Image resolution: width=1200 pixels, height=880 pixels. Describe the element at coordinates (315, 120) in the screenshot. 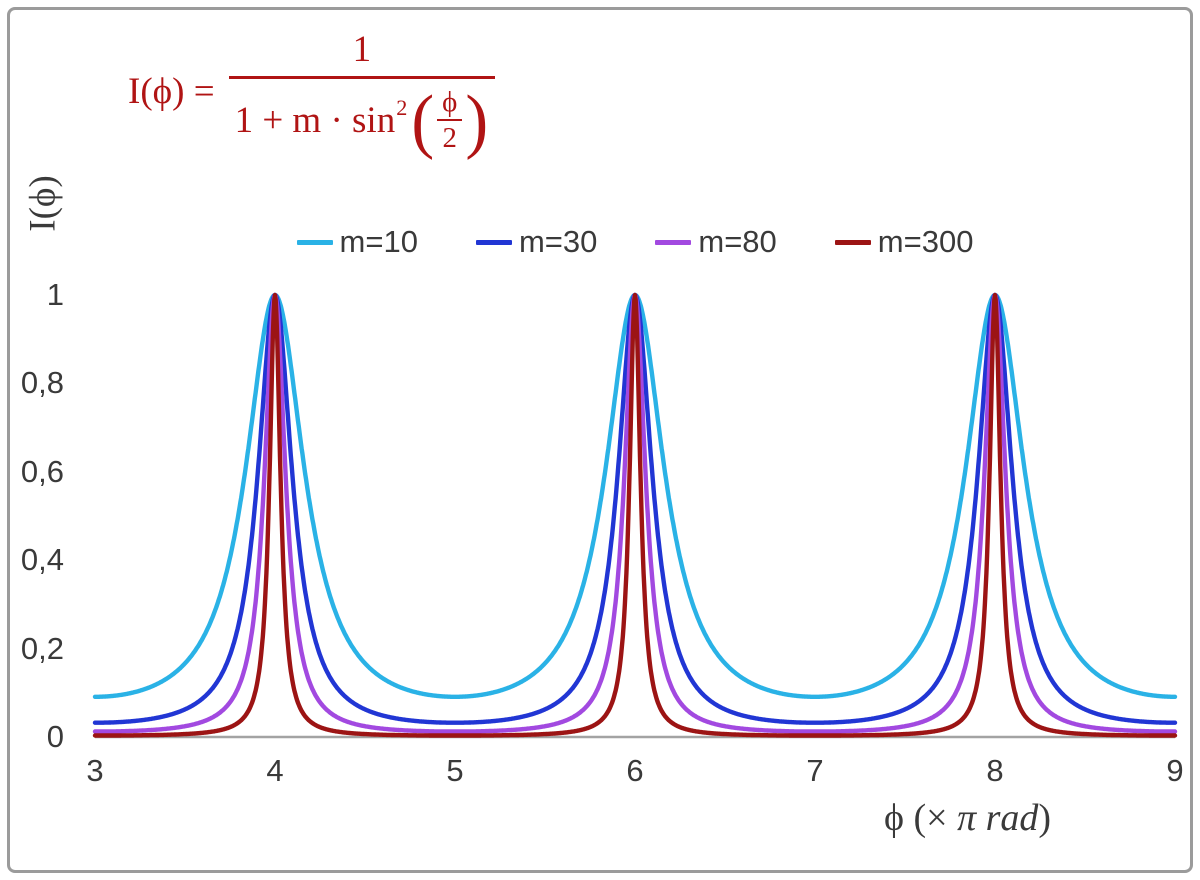

I see `formula-denominator-text: 1 + m · sin` at that location.